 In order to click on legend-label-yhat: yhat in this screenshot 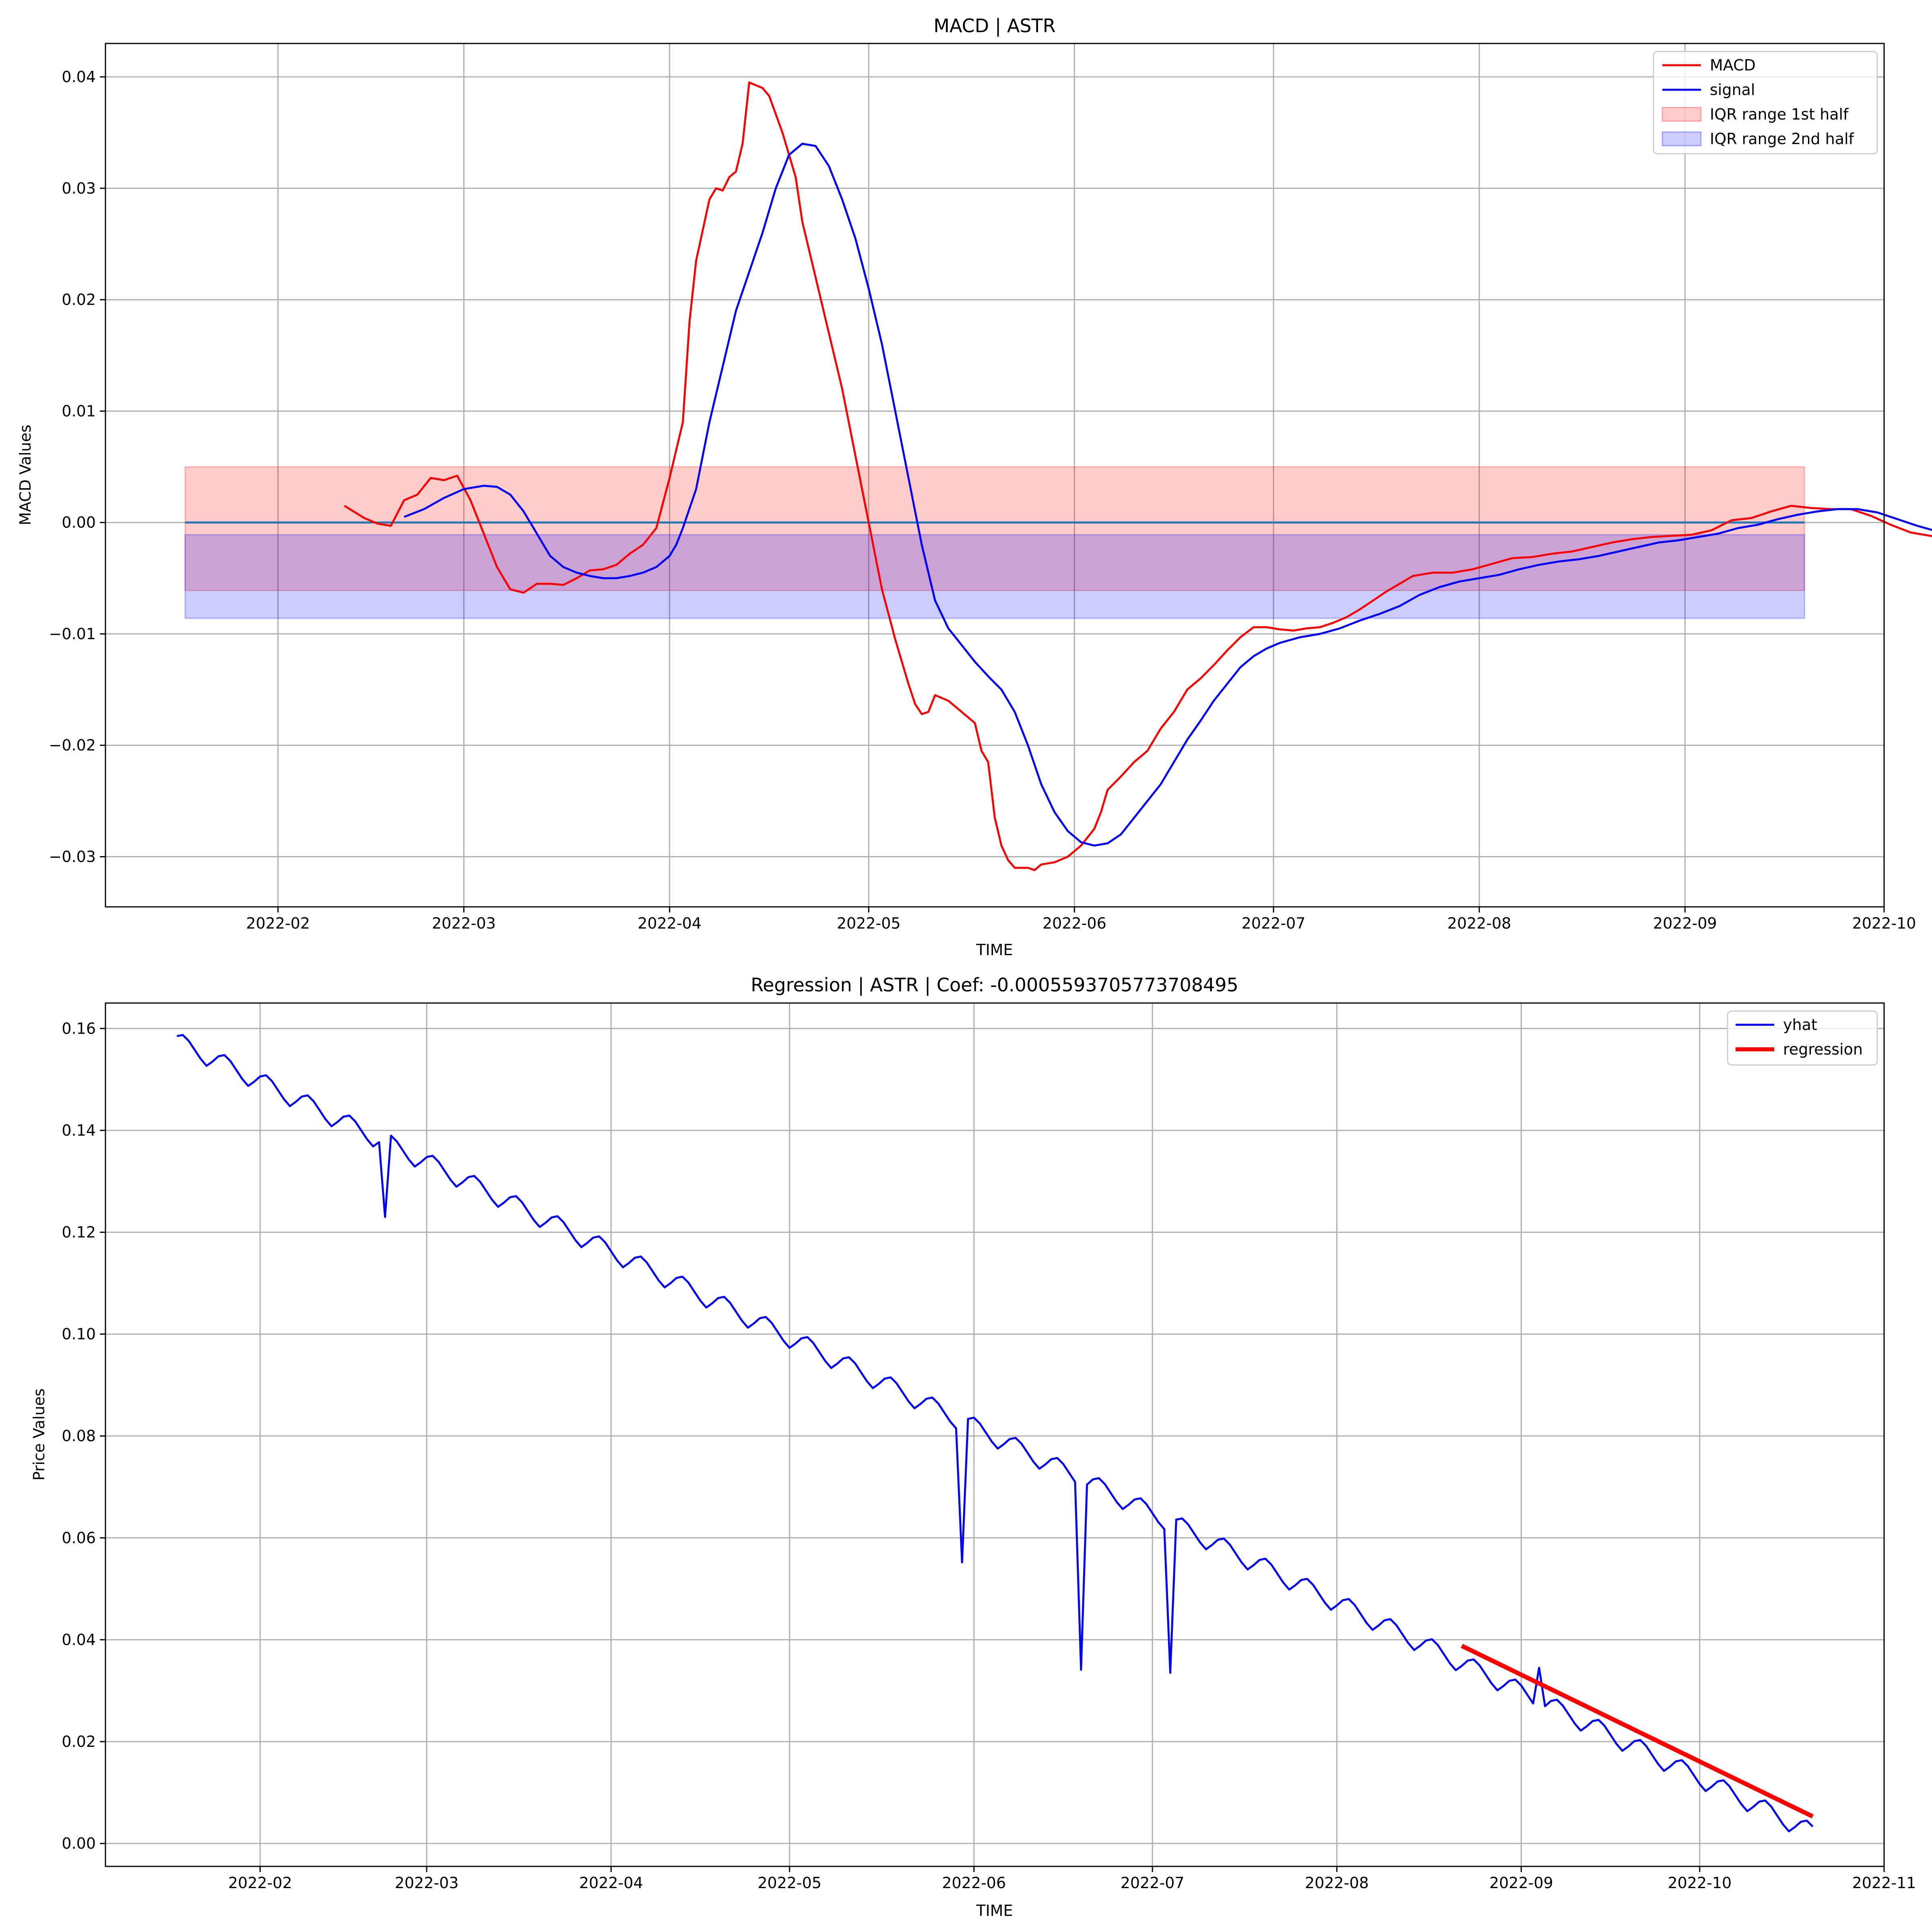, I will do `click(1800, 1025)`.